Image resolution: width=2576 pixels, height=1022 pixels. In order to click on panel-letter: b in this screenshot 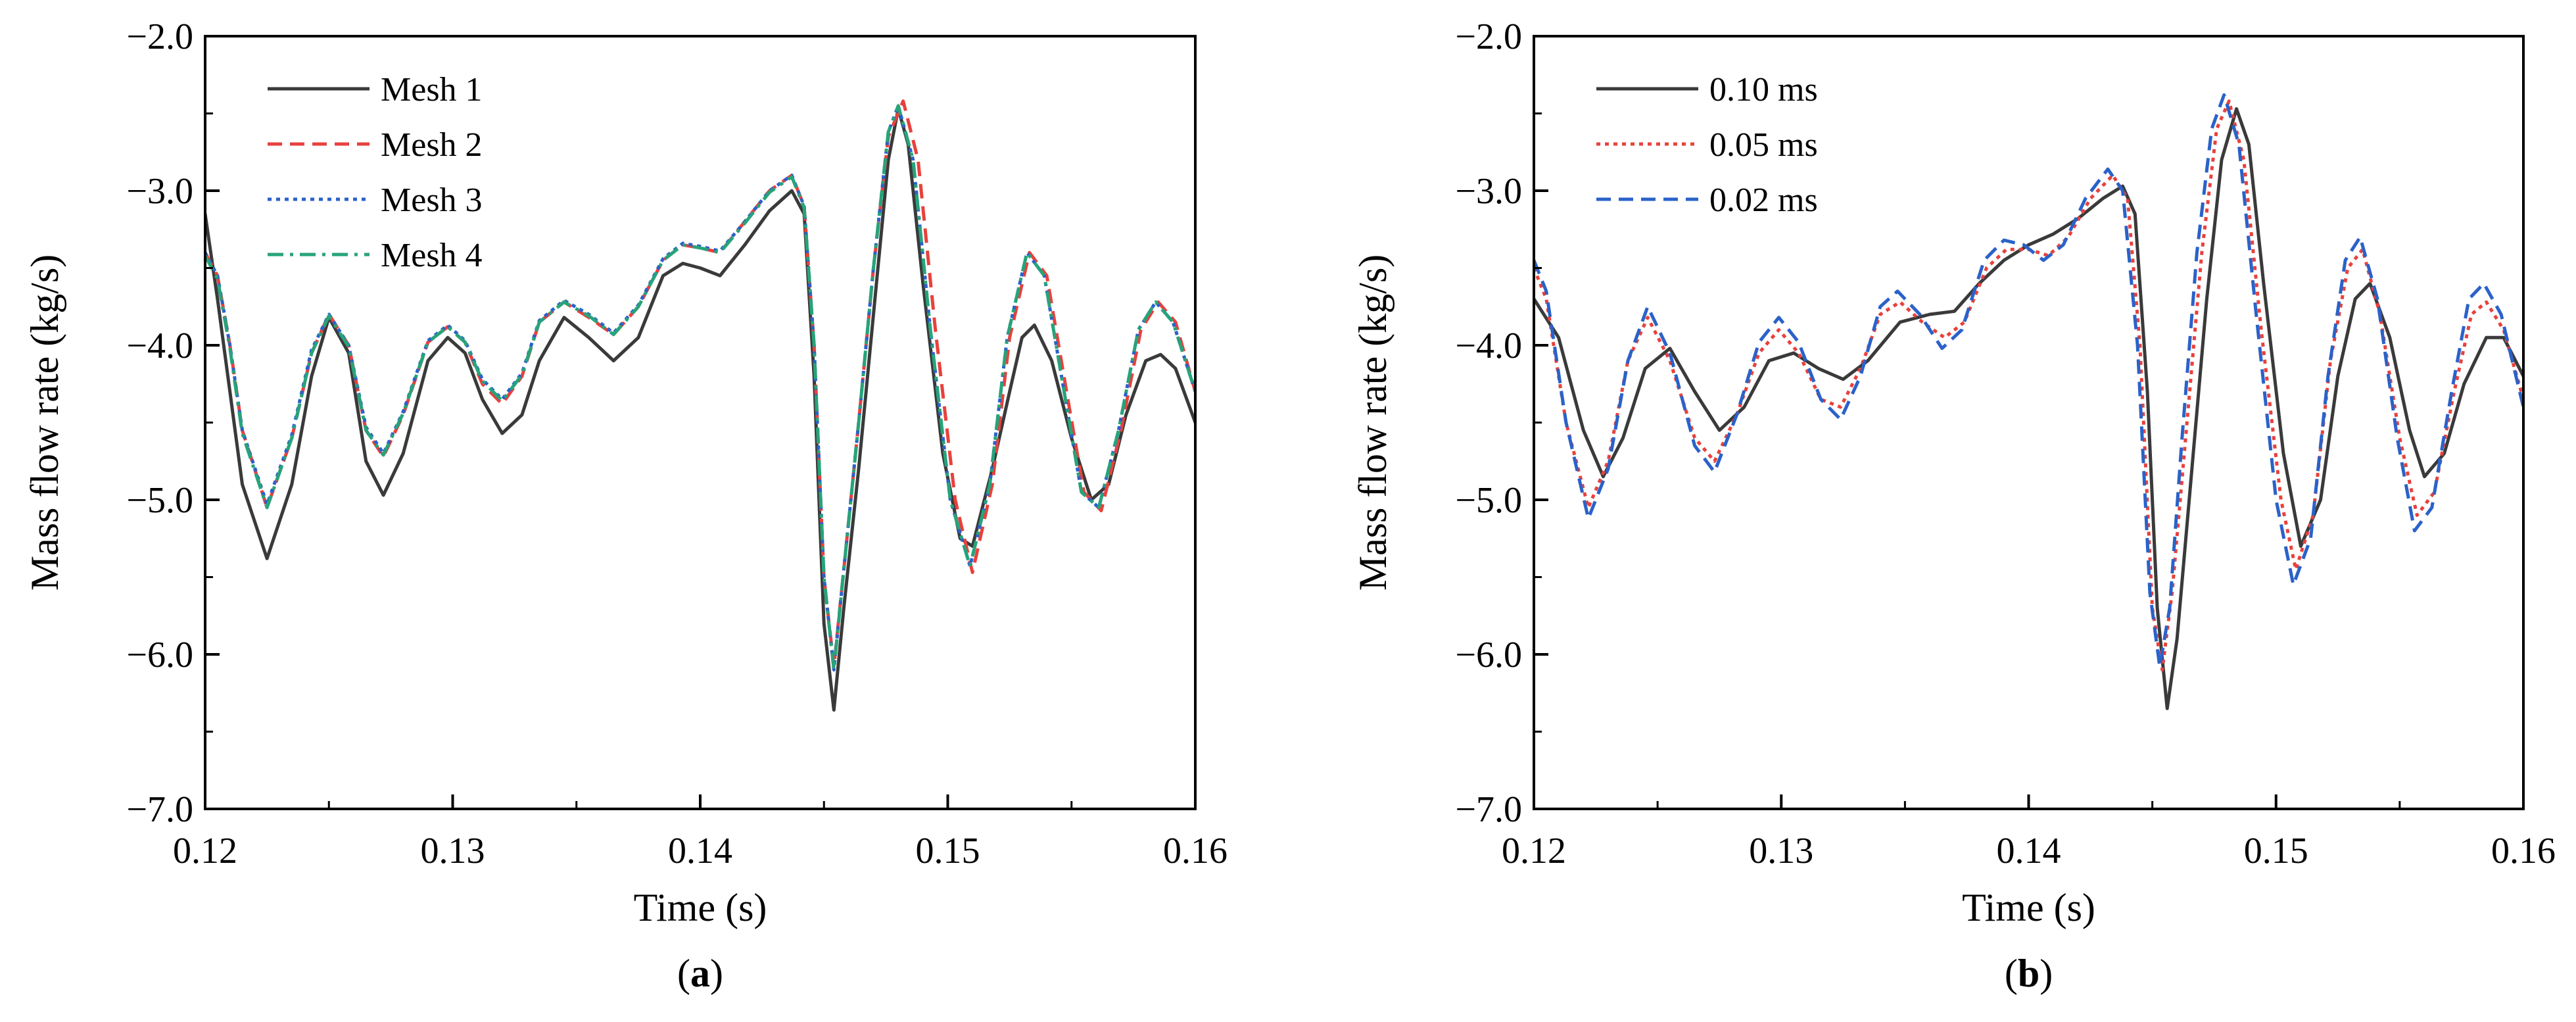, I will do `click(2029, 974)`.